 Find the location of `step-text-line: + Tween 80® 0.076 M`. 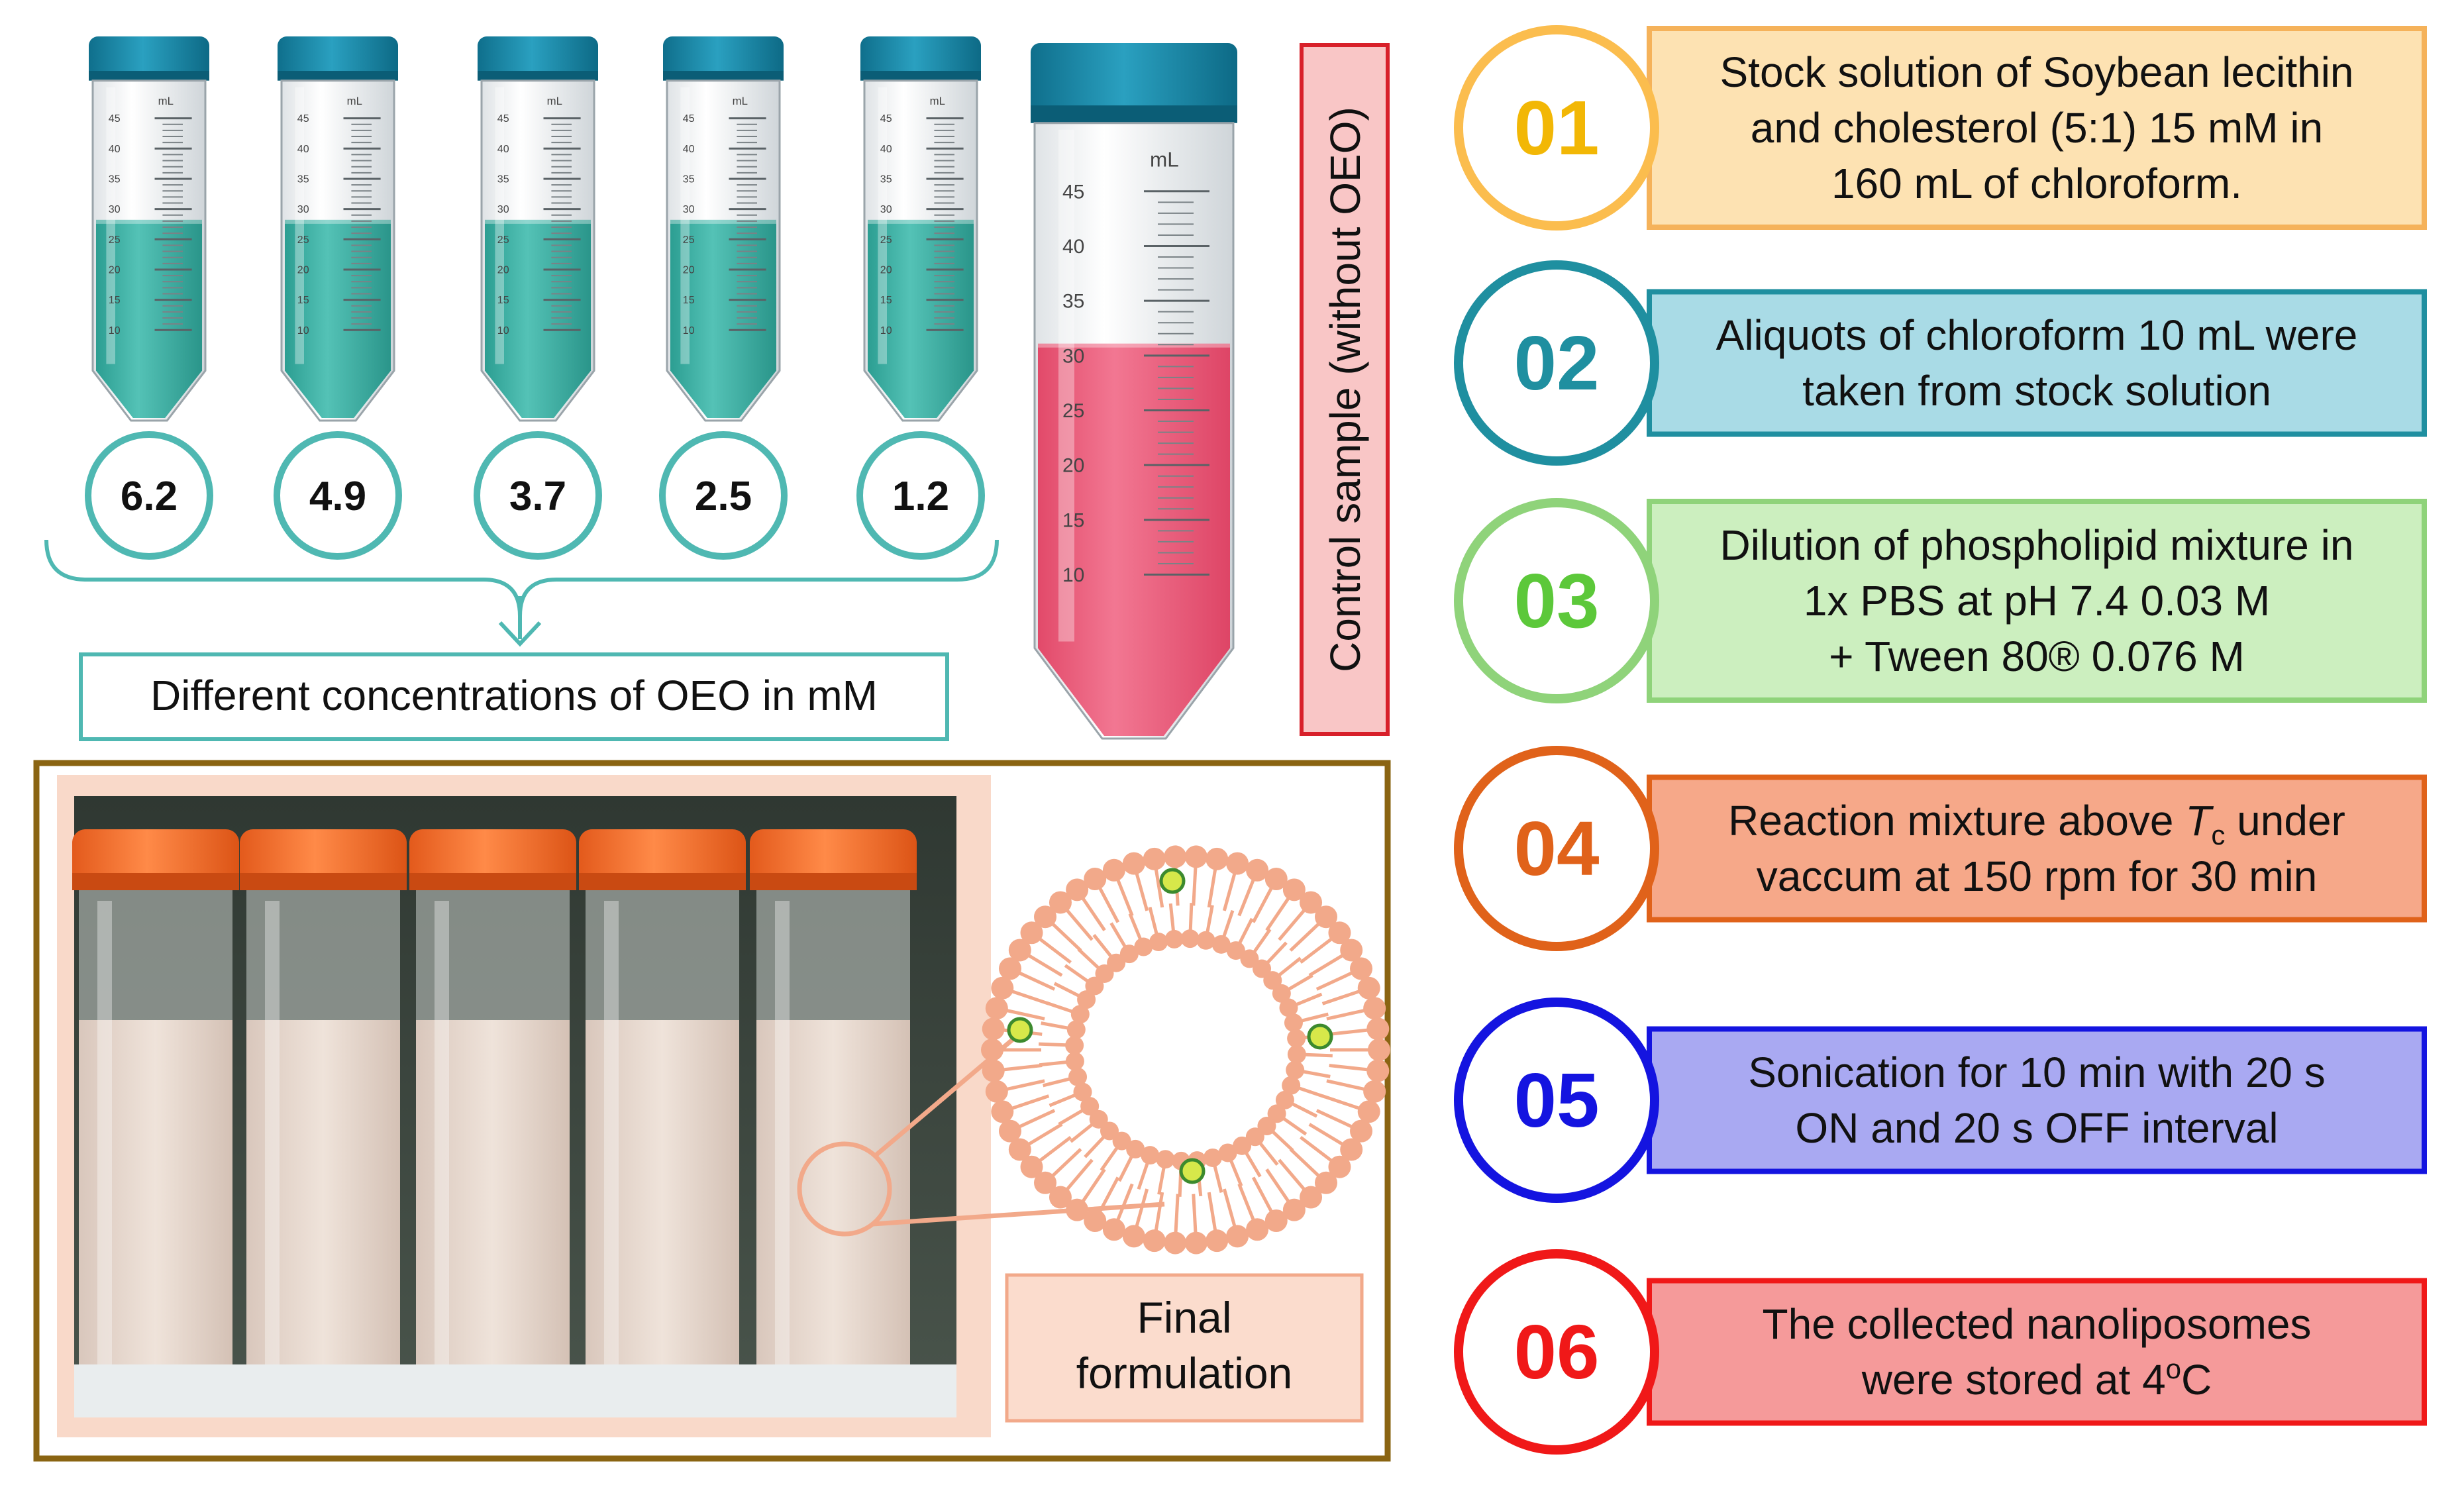

step-text-line: + Tween 80® 0.076 M is located at coordinates (2037, 656).